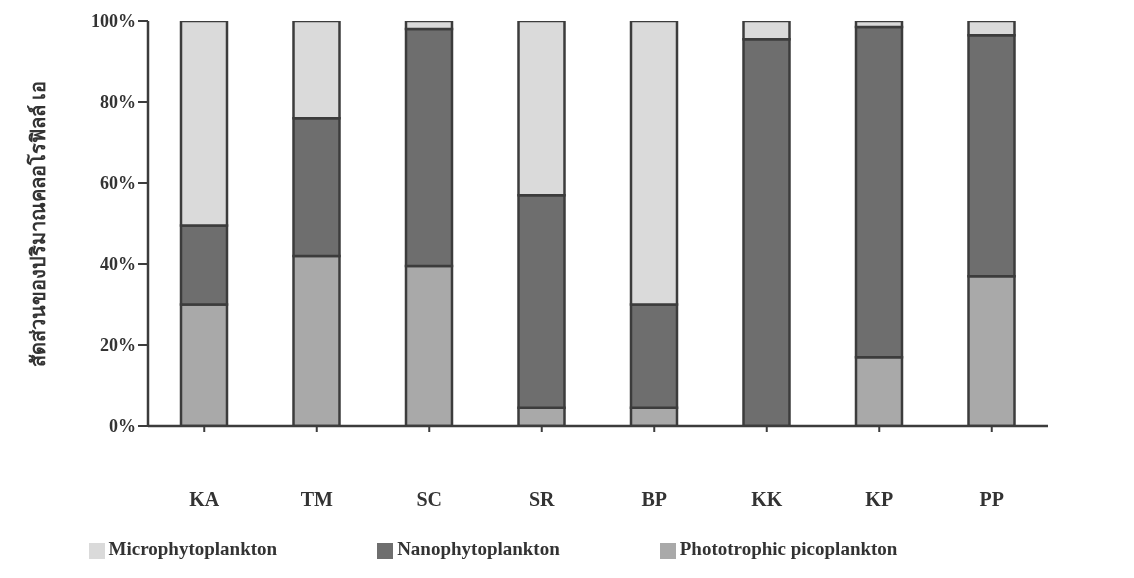  What do you see at coordinates (122, 426) in the screenshot?
I see `y-tick-label: 0%` at bounding box center [122, 426].